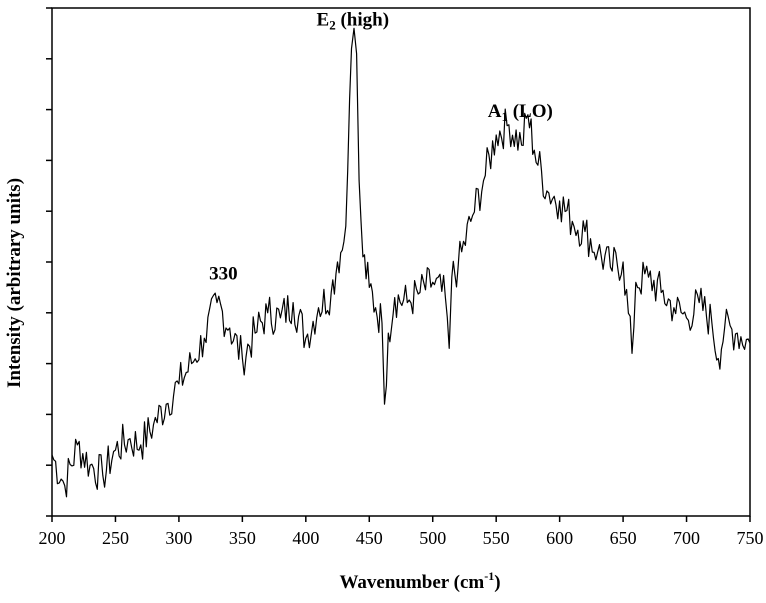 The height and width of the screenshot is (603, 766). What do you see at coordinates (223, 273) in the screenshot?
I see `peak-label: 330` at bounding box center [223, 273].